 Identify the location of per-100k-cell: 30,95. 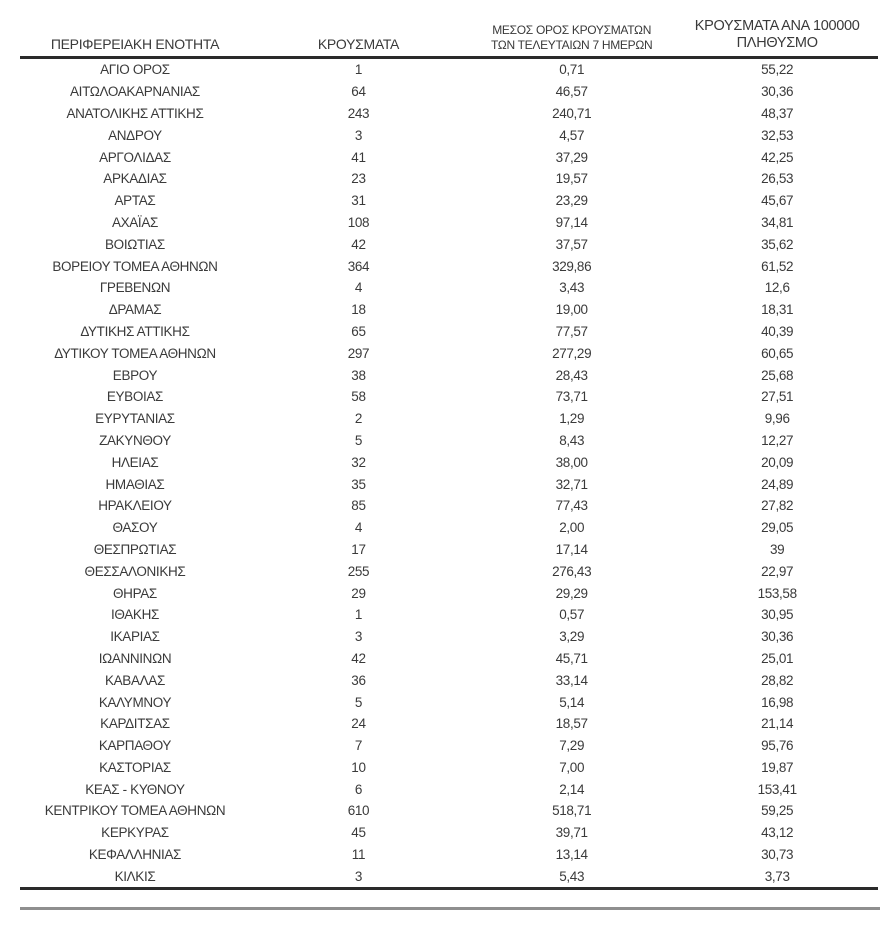
(777, 615).